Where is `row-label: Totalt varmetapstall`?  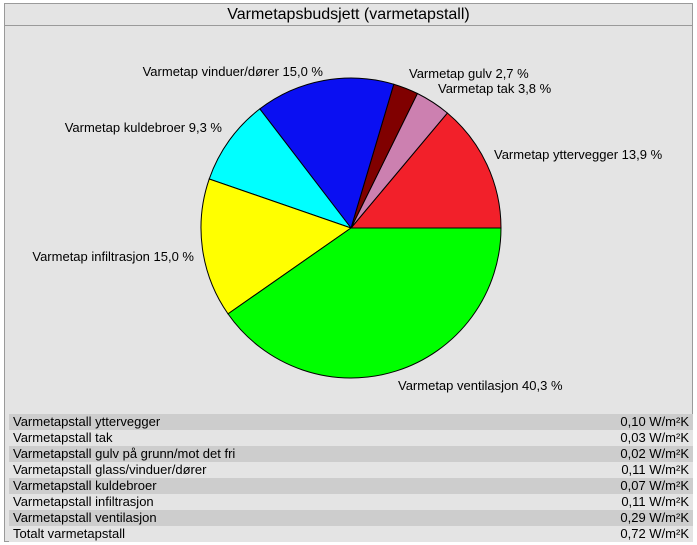 row-label: Totalt varmetapstall is located at coordinates (69, 533).